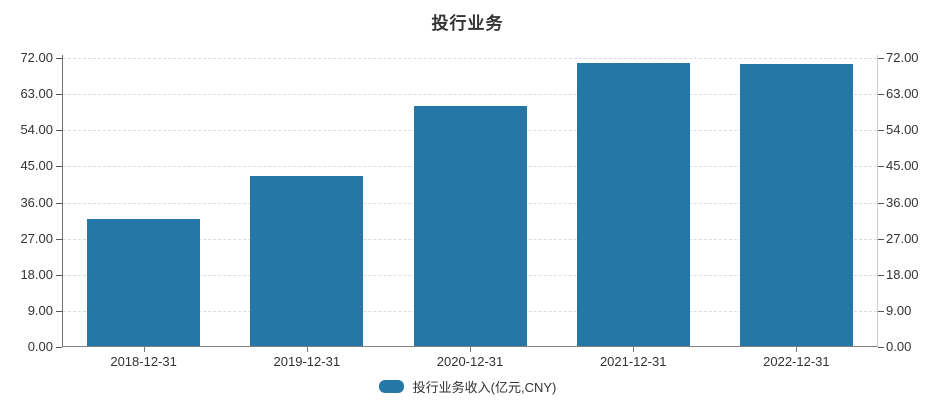 The image size is (935, 402). Describe the element at coordinates (36, 94) in the screenshot. I see `y-axis-label-left: 63.00` at that location.